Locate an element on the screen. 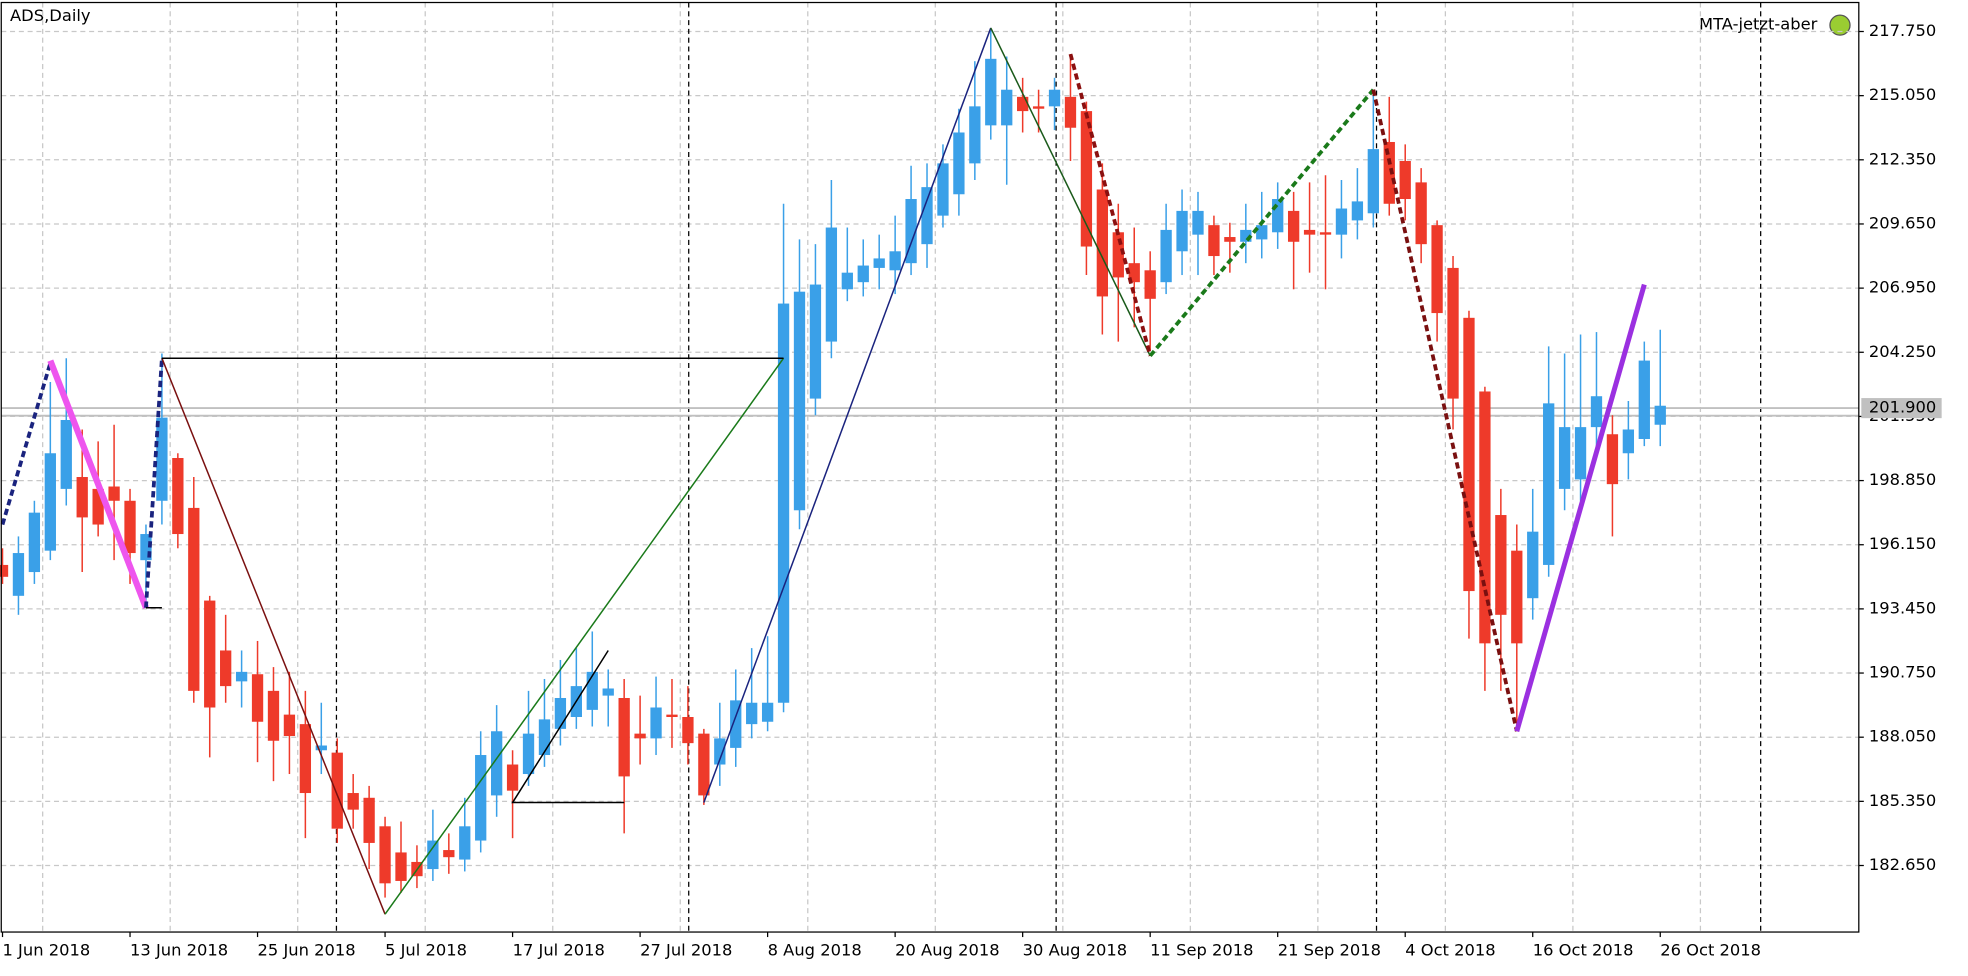 The height and width of the screenshot is (976, 1968). price-label: 201.900 is located at coordinates (1902, 407).